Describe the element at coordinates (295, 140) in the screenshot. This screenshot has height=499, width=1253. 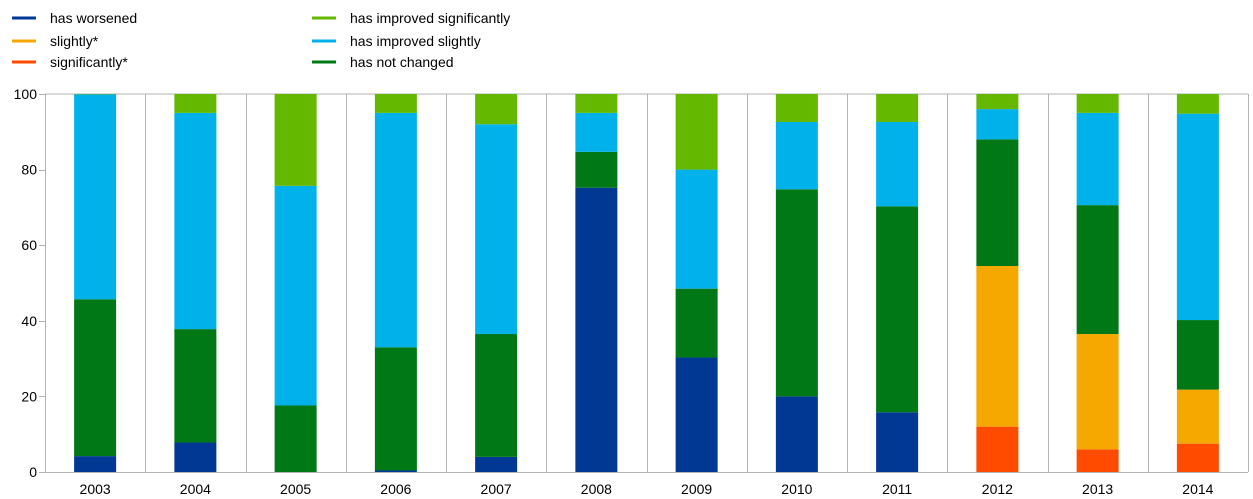
I see `bar-segment-has_improved_significantly-2005` at that location.